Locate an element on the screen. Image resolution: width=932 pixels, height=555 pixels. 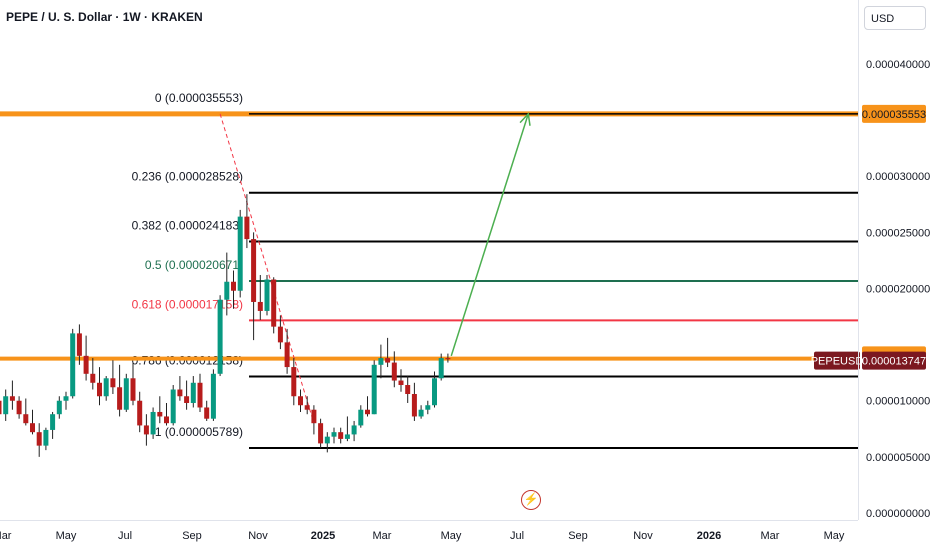
arrow-head is located at coordinates (525, 119).